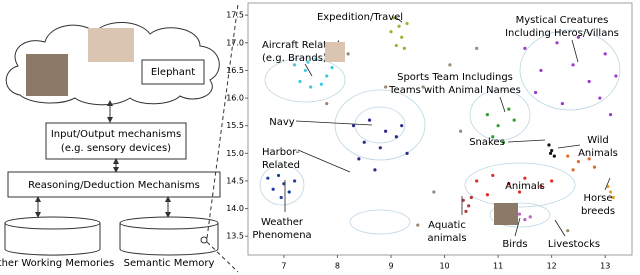  I want to click on cylinder-top, so click(52, 223).